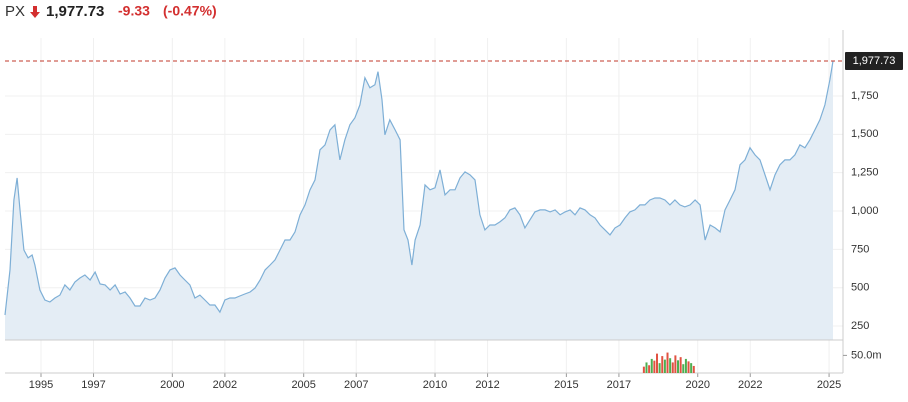 This screenshot has width=908, height=402. I want to click on y-tick-label: 1,500, so click(865, 134).